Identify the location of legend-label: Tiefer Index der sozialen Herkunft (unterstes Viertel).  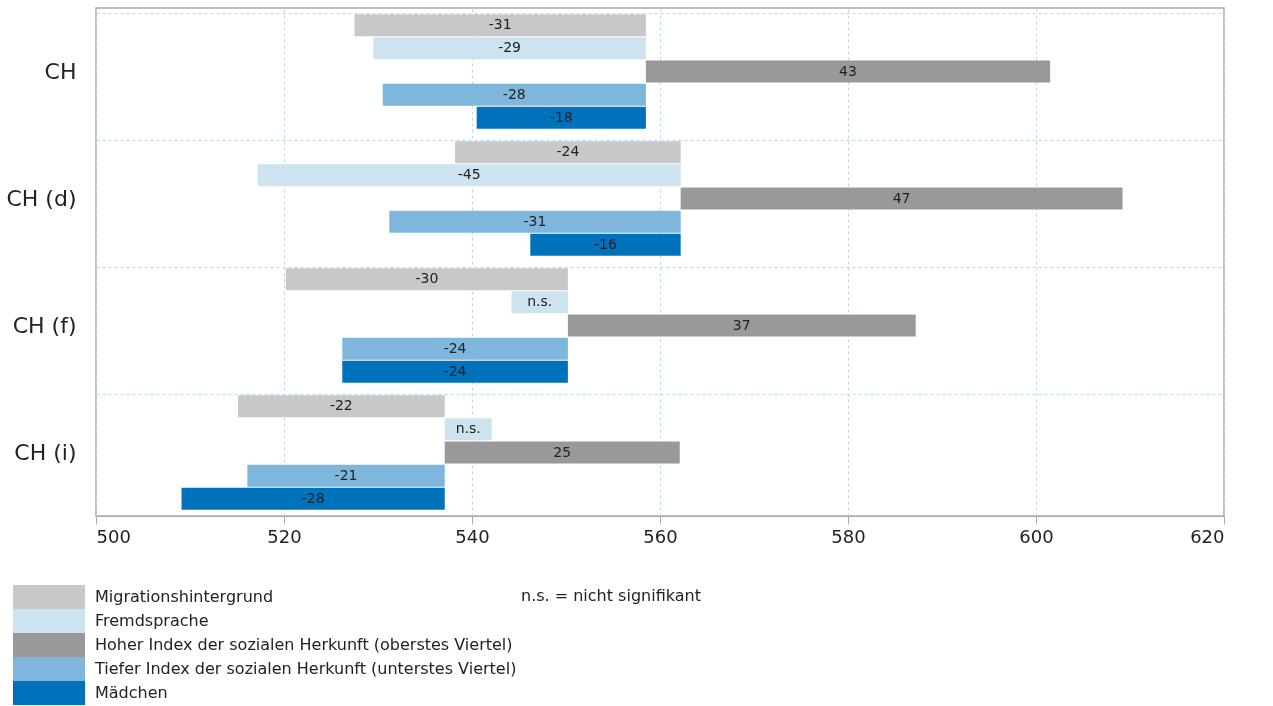
(305, 668).